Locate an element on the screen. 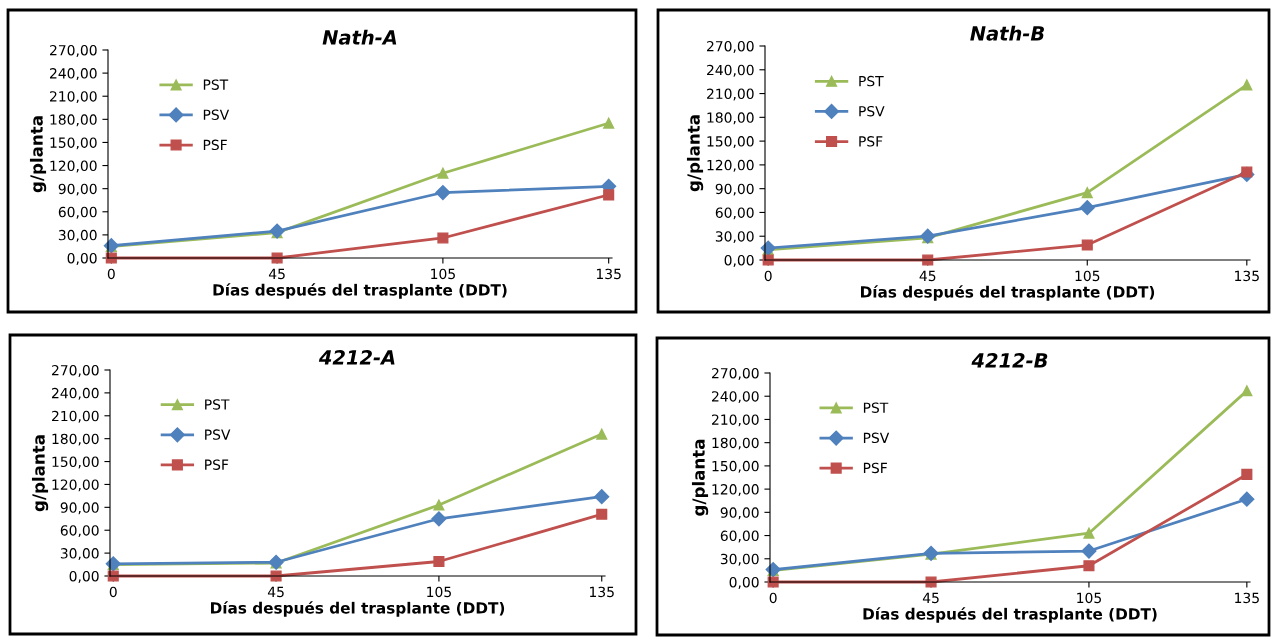 This screenshot has width=1271, height=637. chart-title: Nath-A is located at coordinates (359, 37).